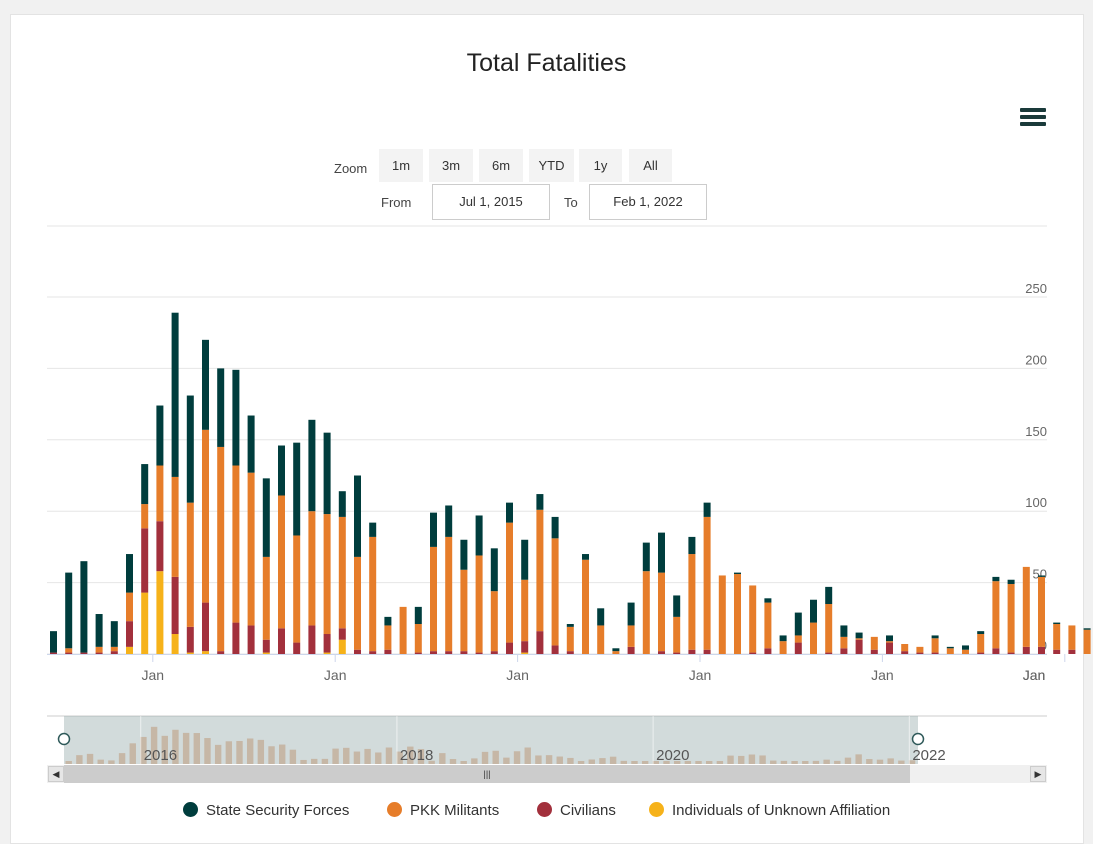 This screenshot has width=1093, height=844. What do you see at coordinates (451, 165) in the screenshot?
I see `zoom-3m-button: 3m` at bounding box center [451, 165].